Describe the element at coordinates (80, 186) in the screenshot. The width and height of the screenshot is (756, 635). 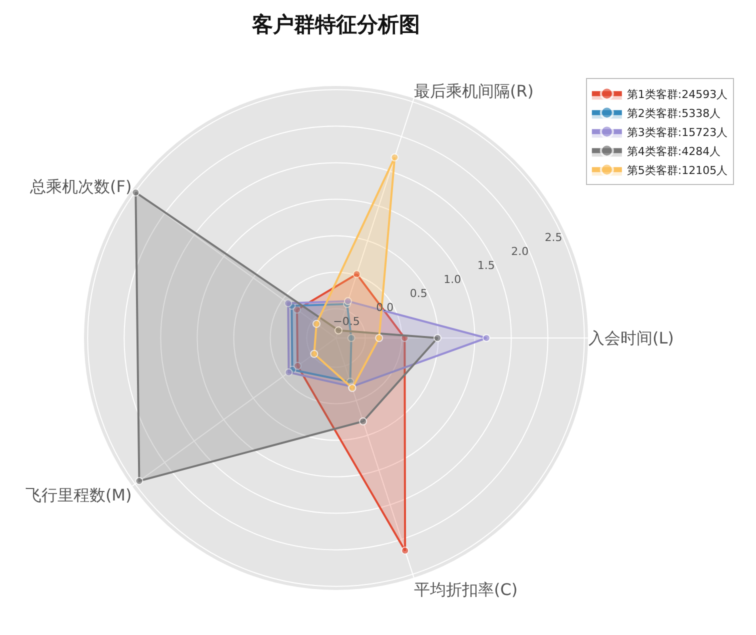
I see `spoke-label: 总乘机次数(F)` at that location.